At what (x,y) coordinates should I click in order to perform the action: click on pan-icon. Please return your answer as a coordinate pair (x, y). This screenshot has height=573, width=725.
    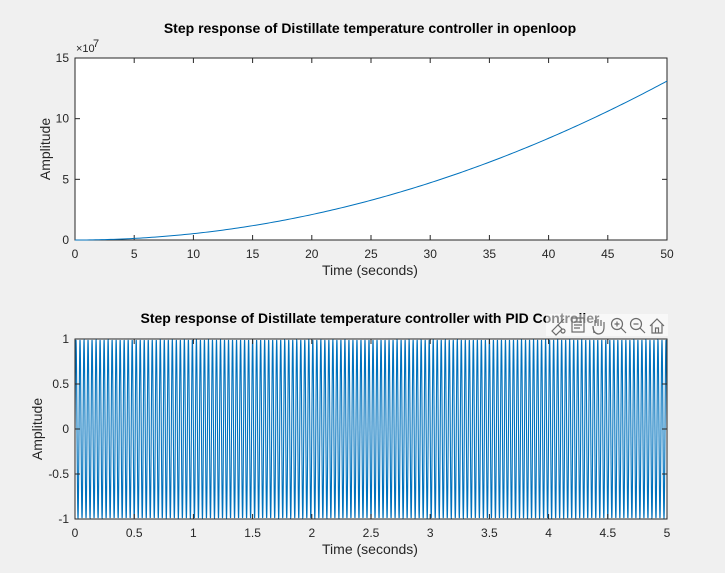
    Looking at the image, I should click on (598, 327).